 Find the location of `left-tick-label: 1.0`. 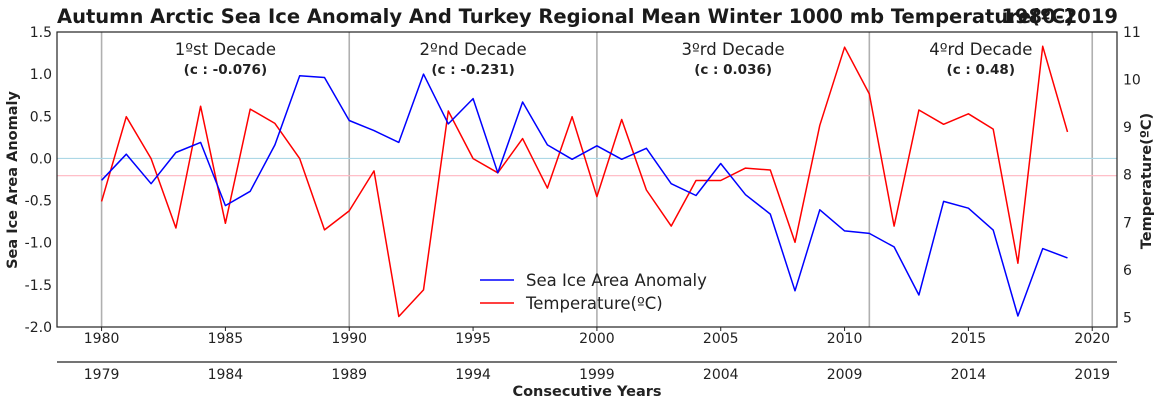

left-tick-label: 1.0 is located at coordinates (41, 75).